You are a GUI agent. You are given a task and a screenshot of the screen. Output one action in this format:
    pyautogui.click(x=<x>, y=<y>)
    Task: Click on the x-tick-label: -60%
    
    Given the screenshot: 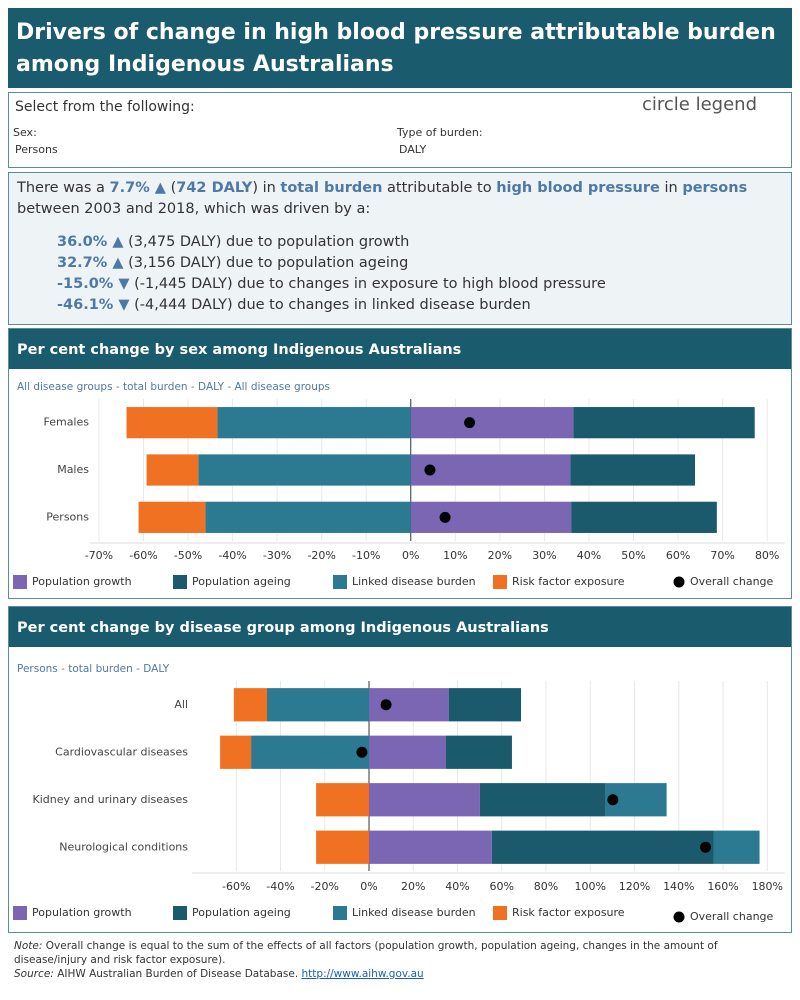 What is the action you would take?
    pyautogui.click(x=143, y=555)
    